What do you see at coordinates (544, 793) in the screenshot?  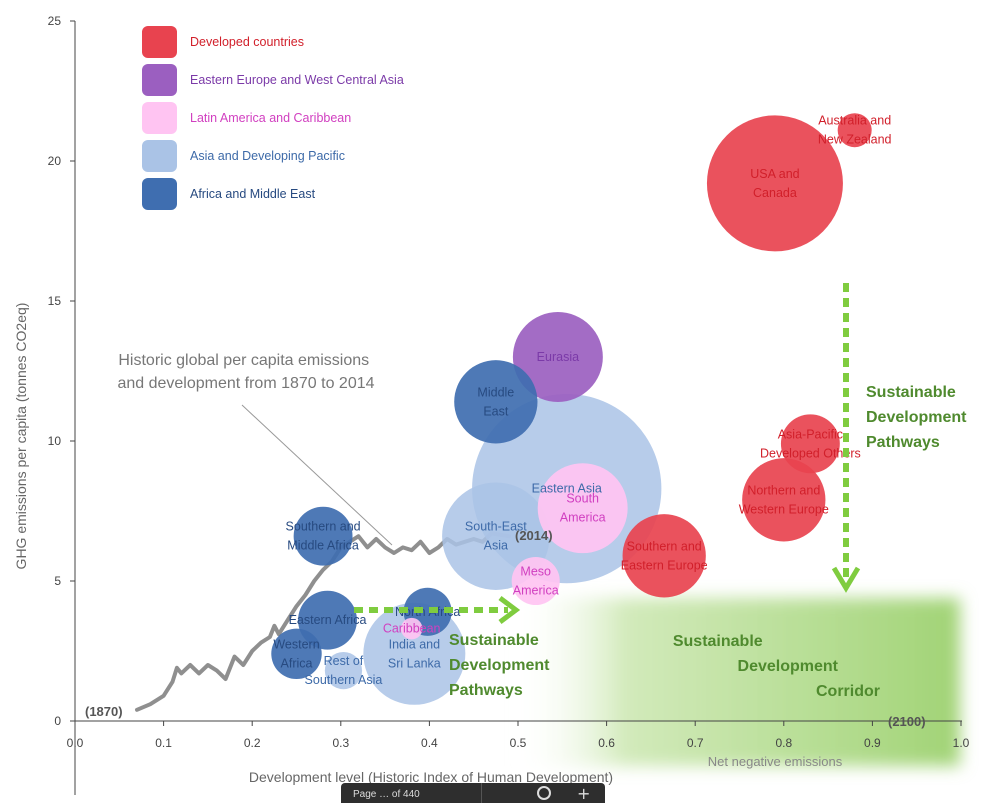 I see `zoom-icon` at bounding box center [544, 793].